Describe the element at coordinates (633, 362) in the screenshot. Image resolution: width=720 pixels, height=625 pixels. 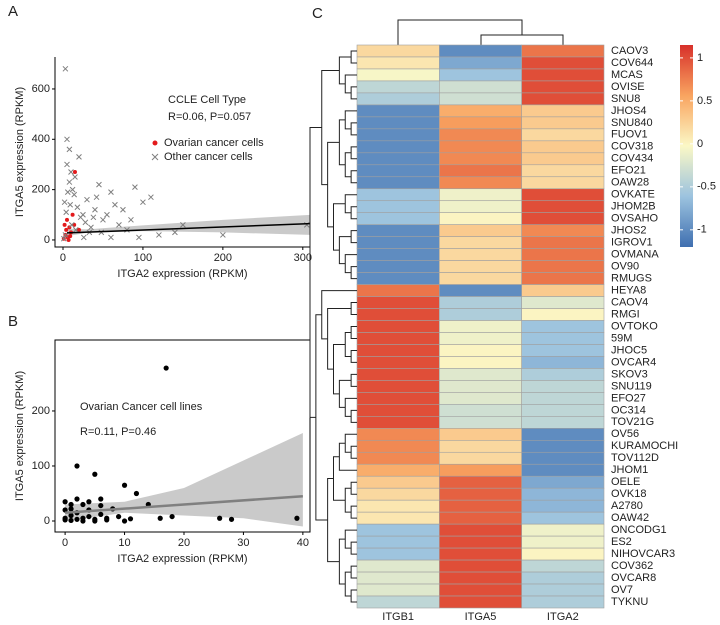
I see `row-label: OVCAR4` at that location.